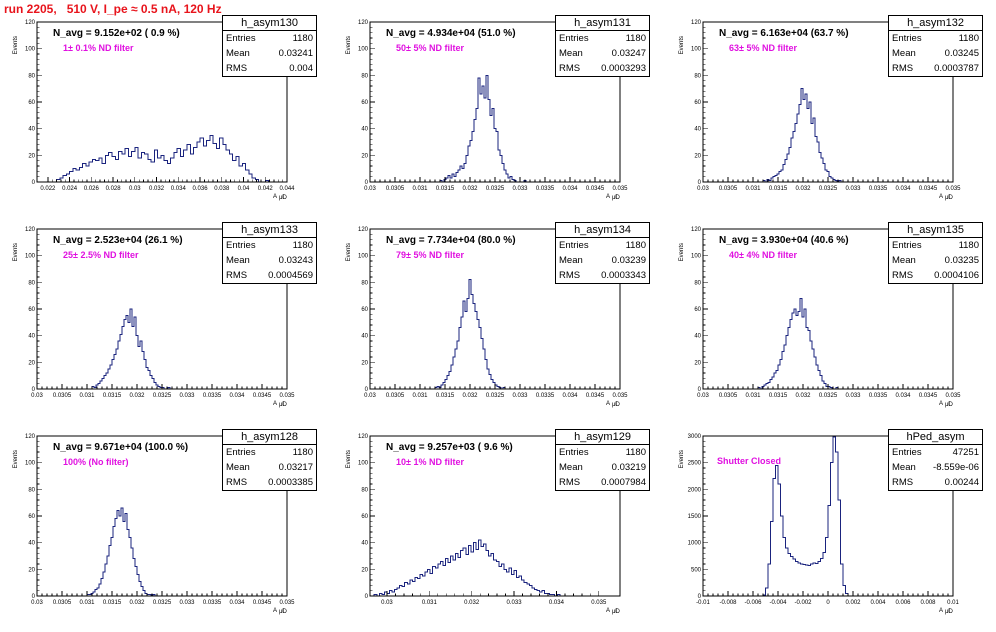 The image size is (996, 632). I want to click on stats-row-mean: Mean -8.559e-06, so click(935, 467).